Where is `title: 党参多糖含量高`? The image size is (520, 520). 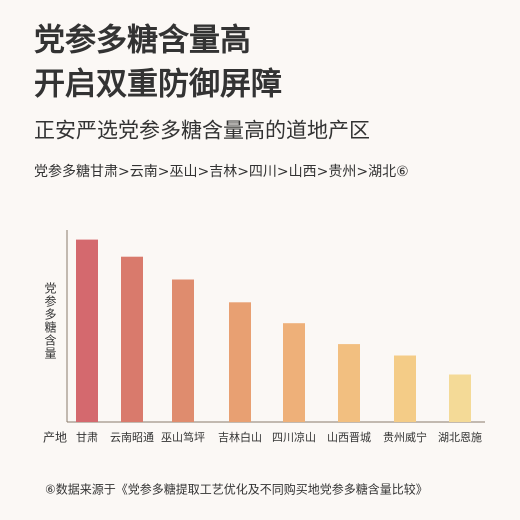 title: 党参多糖含量高 is located at coordinates (142, 41).